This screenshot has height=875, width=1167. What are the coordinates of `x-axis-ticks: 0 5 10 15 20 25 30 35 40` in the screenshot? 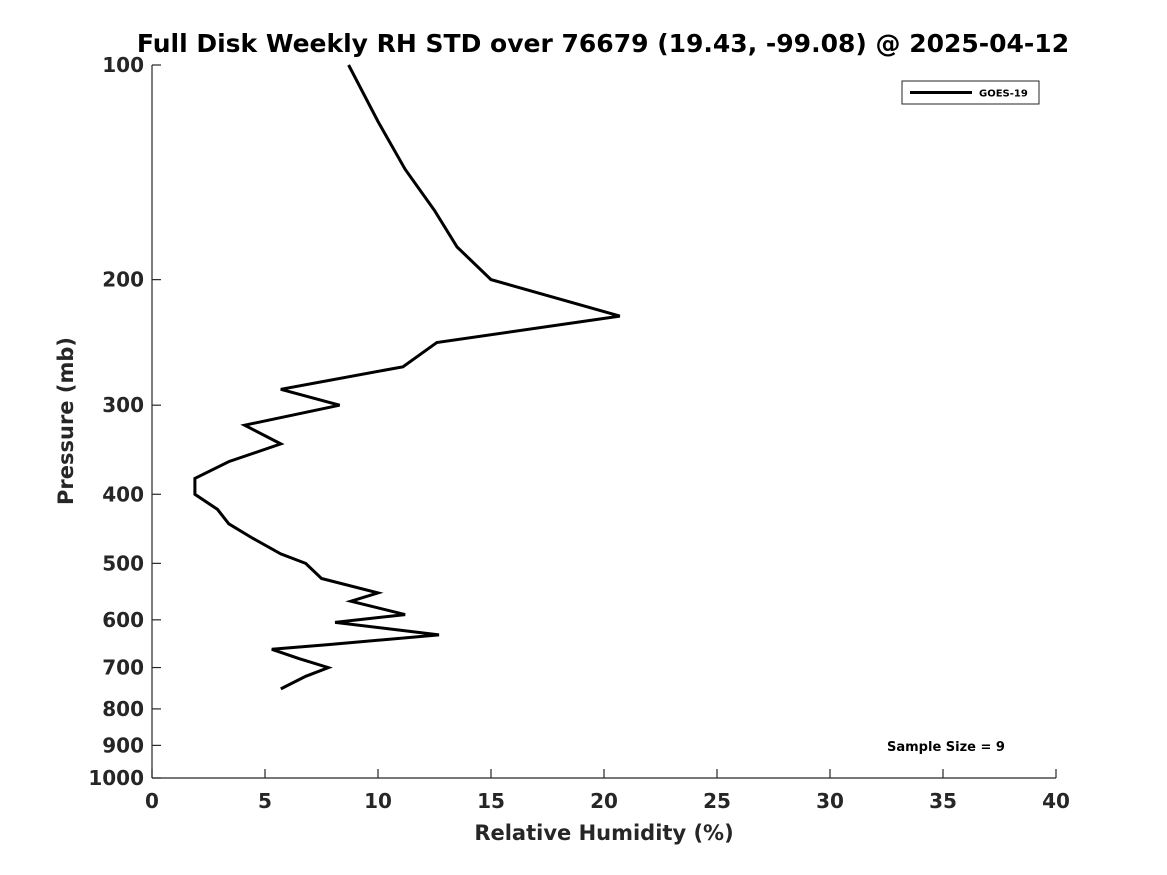 It's located at (607, 791).